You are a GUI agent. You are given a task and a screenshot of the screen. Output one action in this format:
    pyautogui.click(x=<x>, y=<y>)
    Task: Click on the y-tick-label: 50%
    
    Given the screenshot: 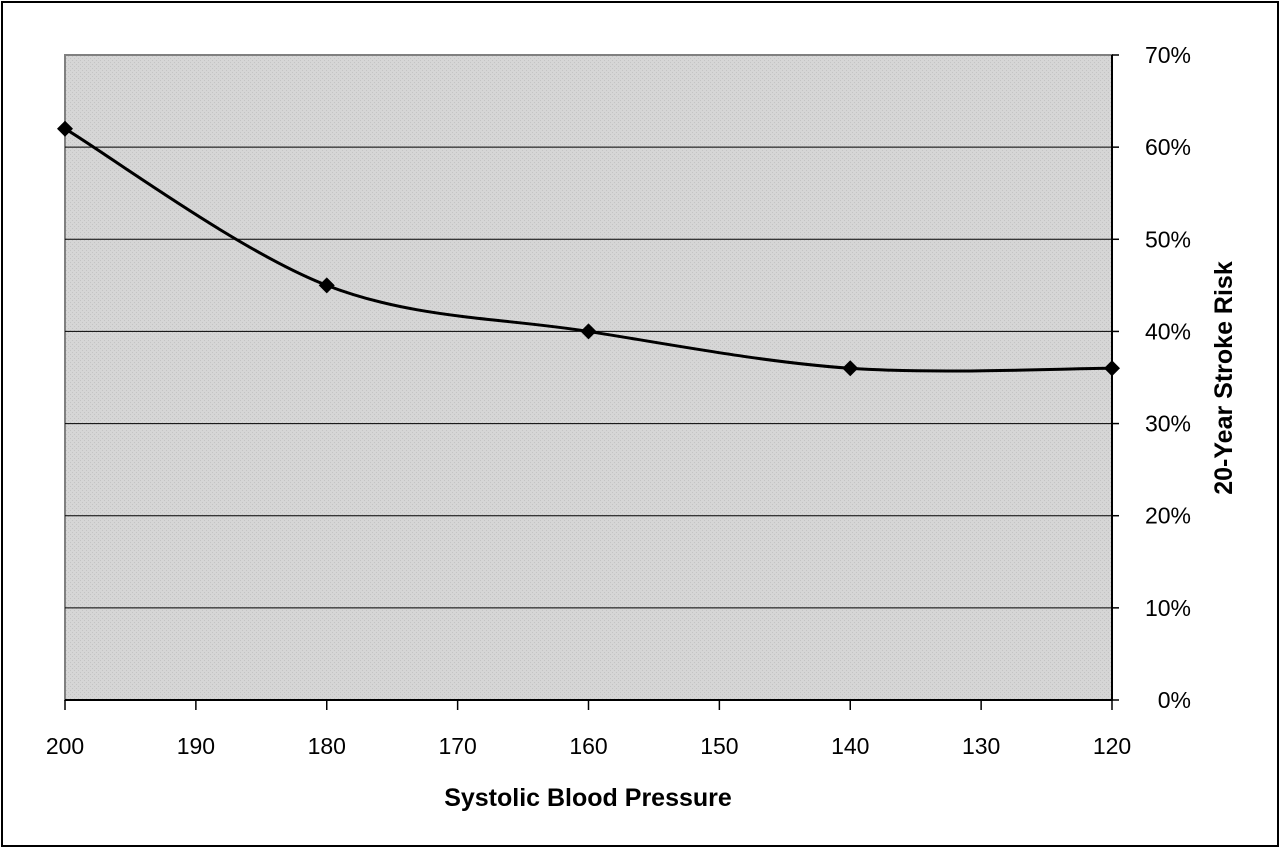 What is the action you would take?
    pyautogui.click(x=1168, y=239)
    